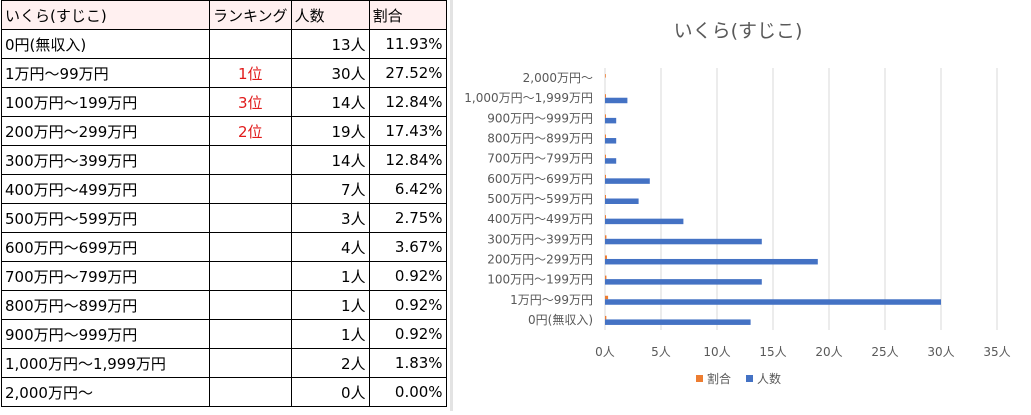 The width and height of the screenshot is (1031, 415). What do you see at coordinates (105, 276) in the screenshot?
I see `cell-category: 700万円〜799万円` at bounding box center [105, 276].